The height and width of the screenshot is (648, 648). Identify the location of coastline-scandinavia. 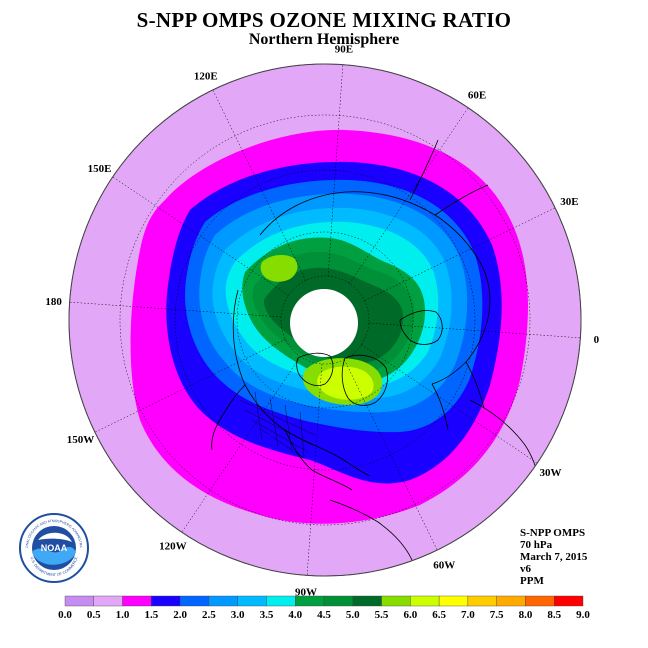
(421, 327).